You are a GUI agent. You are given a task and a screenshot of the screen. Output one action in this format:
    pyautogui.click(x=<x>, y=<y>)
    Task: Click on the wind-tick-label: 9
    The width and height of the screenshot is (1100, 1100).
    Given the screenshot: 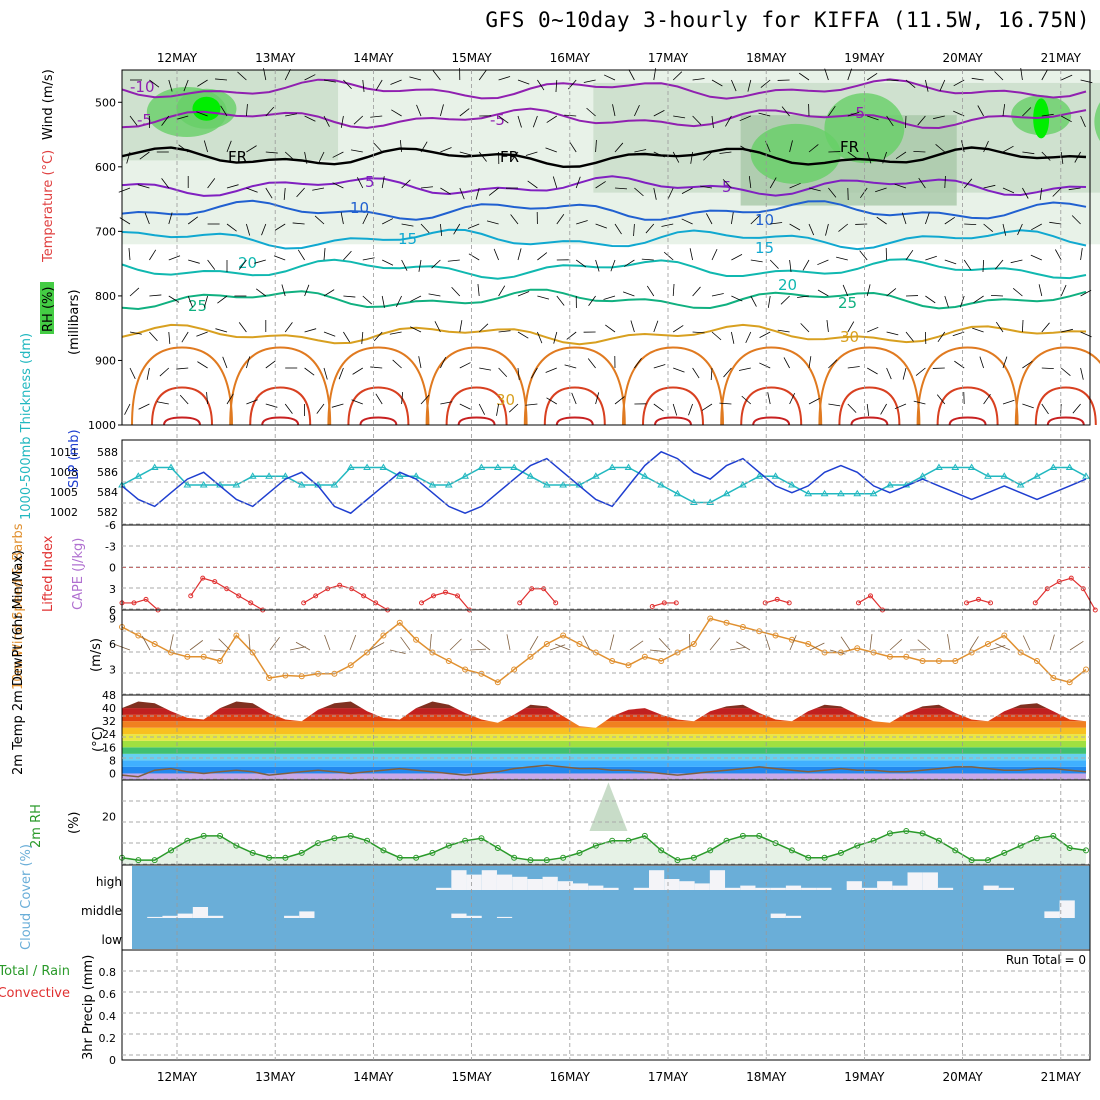 What is the action you would take?
    pyautogui.click(x=112, y=619)
    